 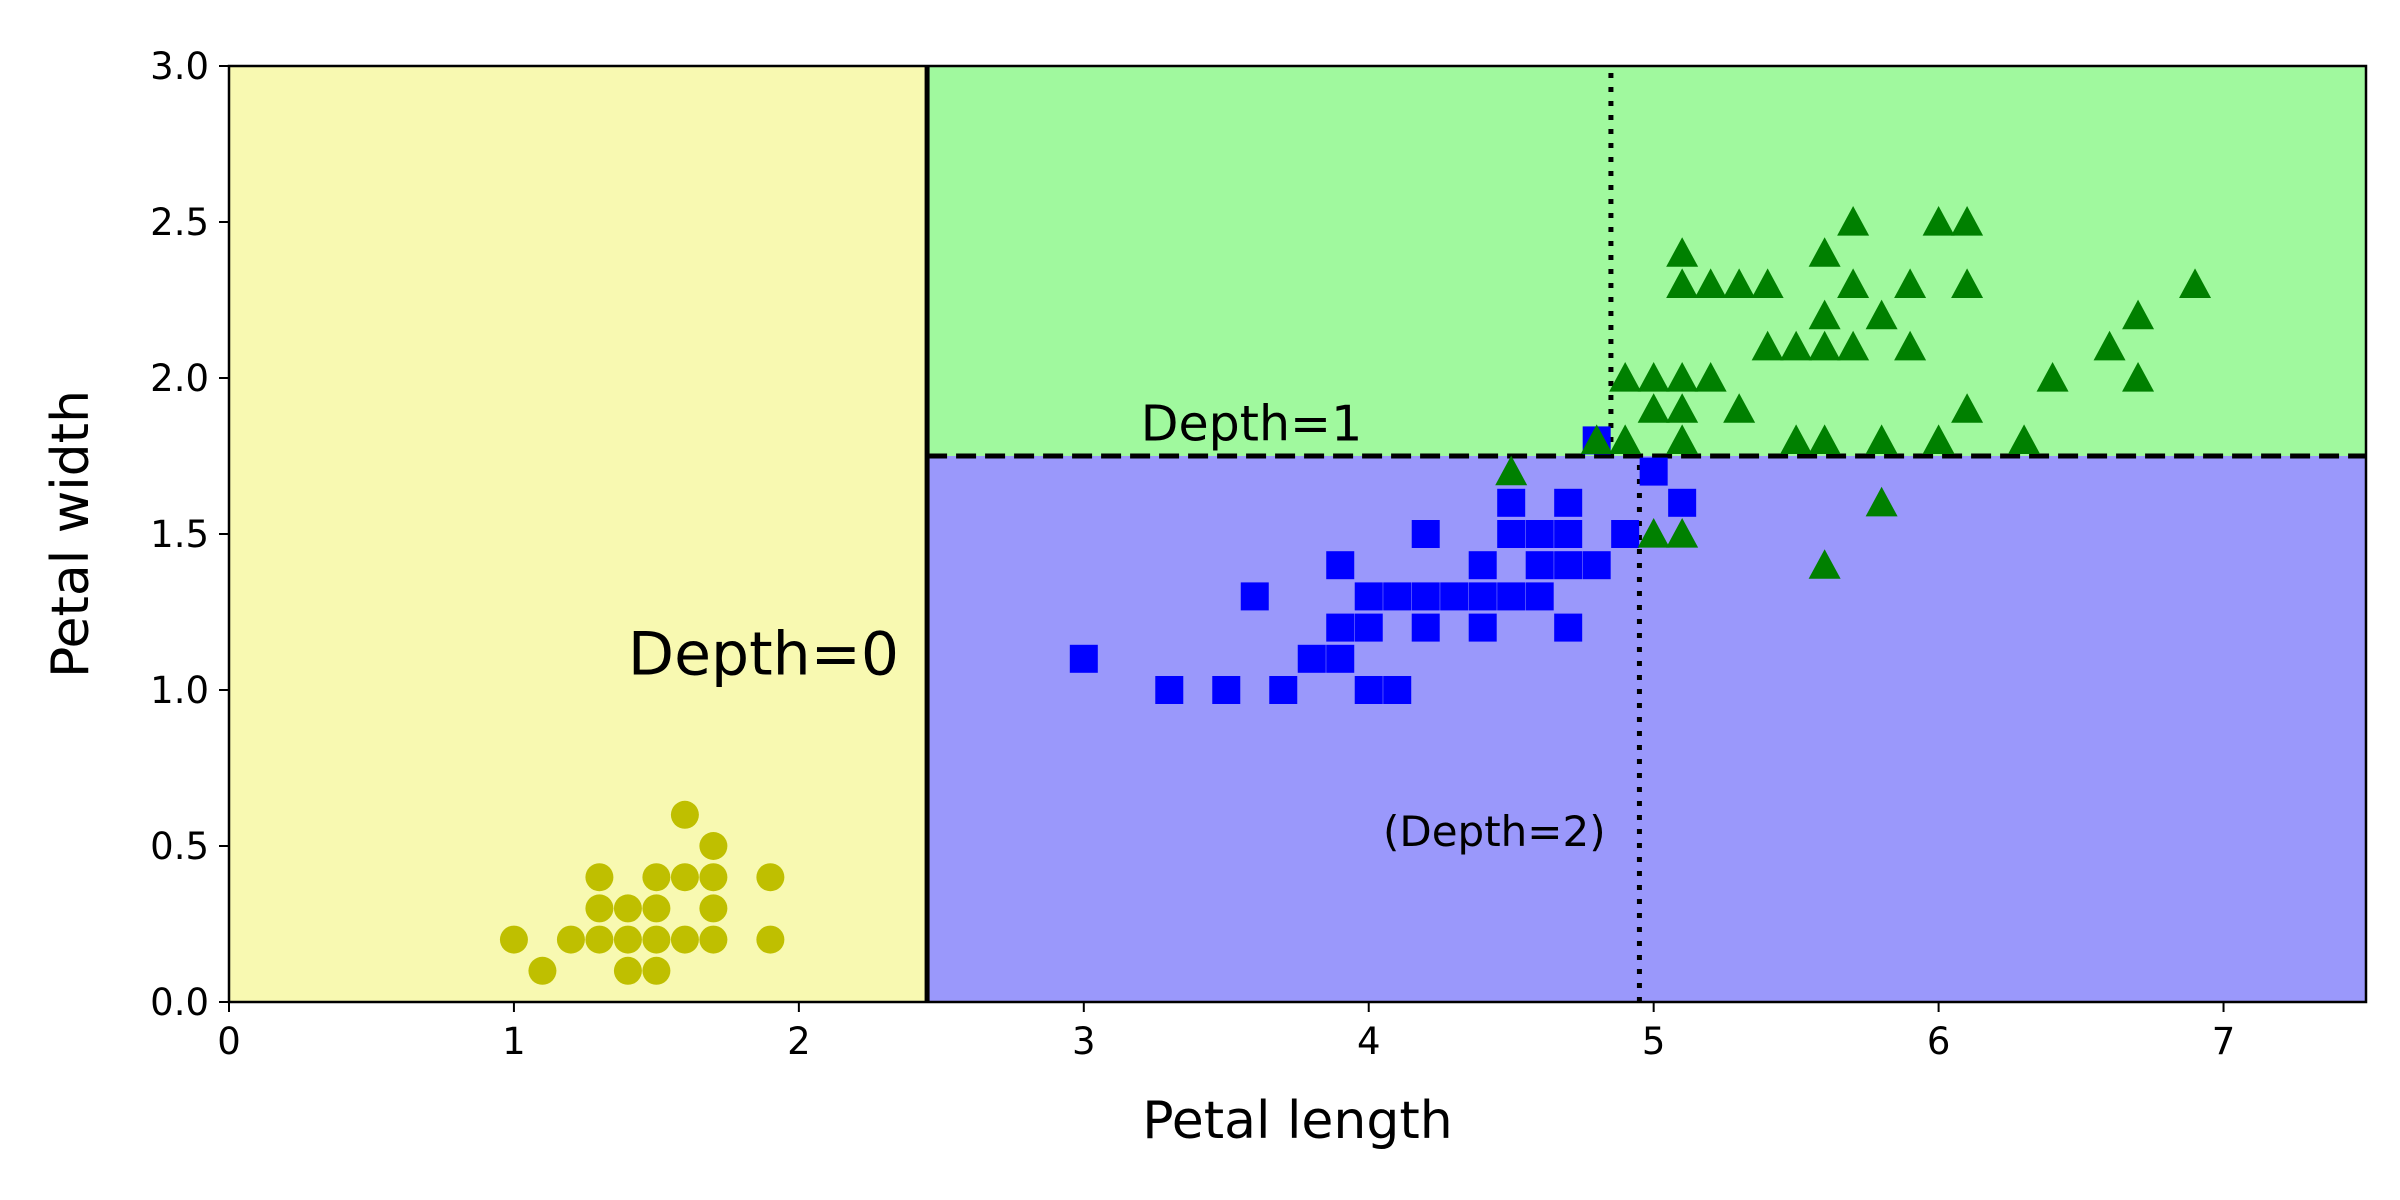 I want to click on y-tick-label: 2.0, so click(x=179, y=378).